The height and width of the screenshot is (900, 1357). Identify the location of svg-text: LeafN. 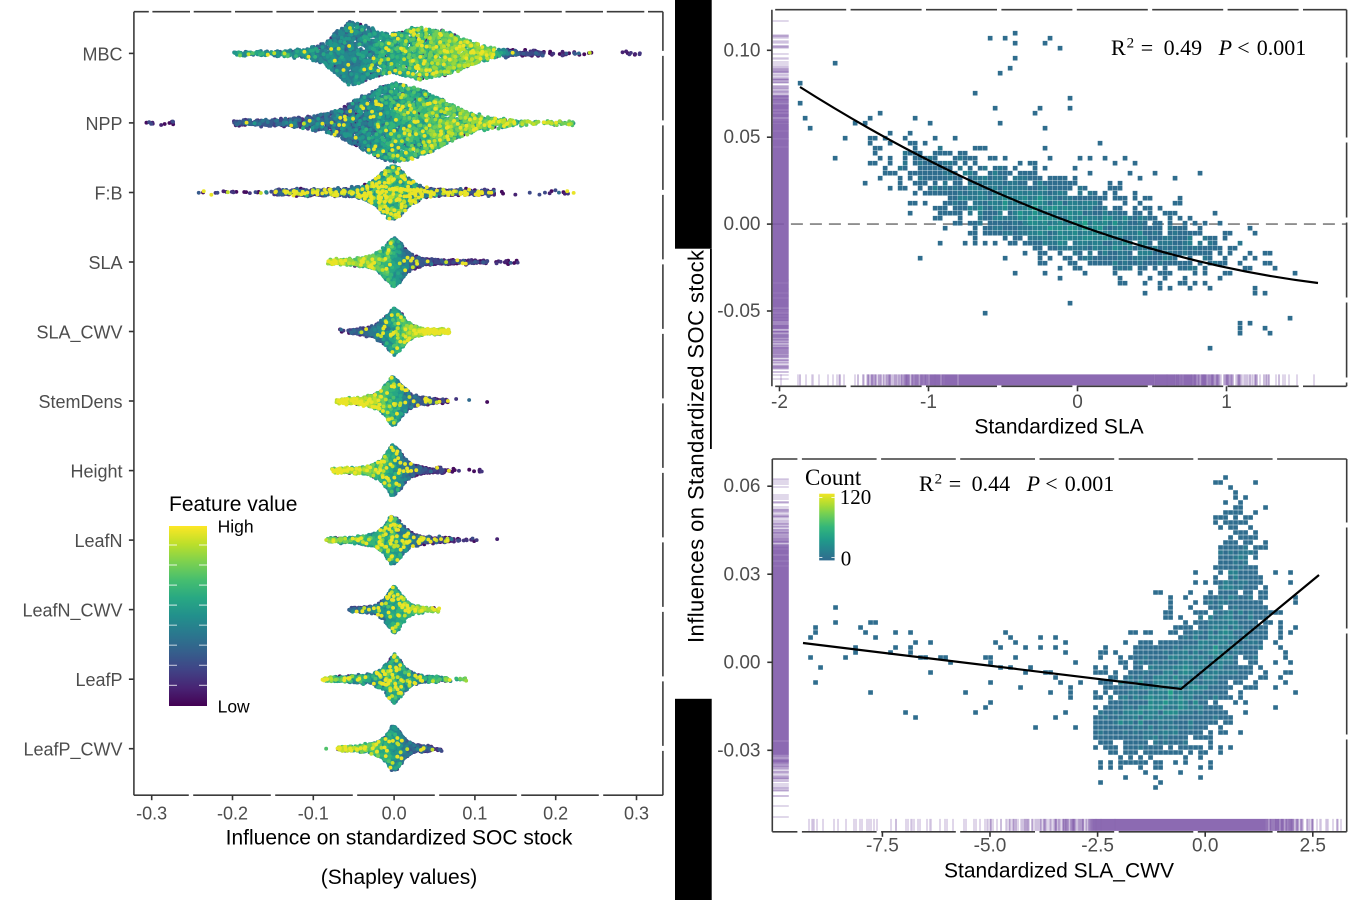
(98, 541).